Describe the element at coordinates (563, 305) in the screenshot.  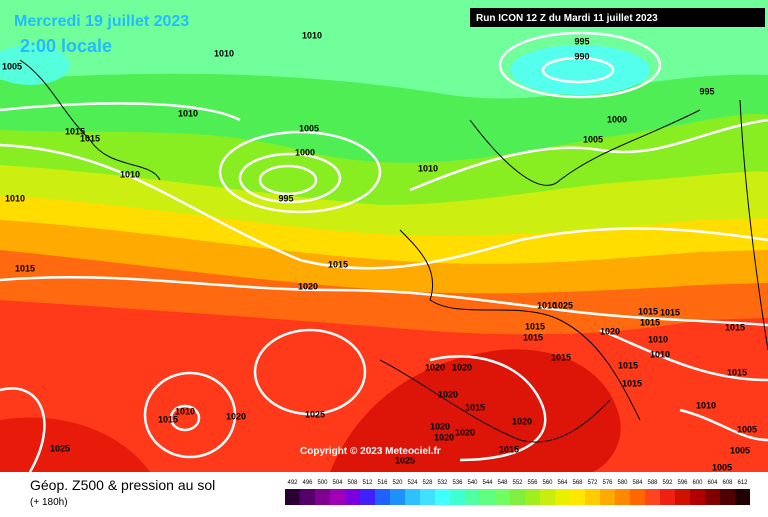
I see `isobar-label: 1025` at that location.